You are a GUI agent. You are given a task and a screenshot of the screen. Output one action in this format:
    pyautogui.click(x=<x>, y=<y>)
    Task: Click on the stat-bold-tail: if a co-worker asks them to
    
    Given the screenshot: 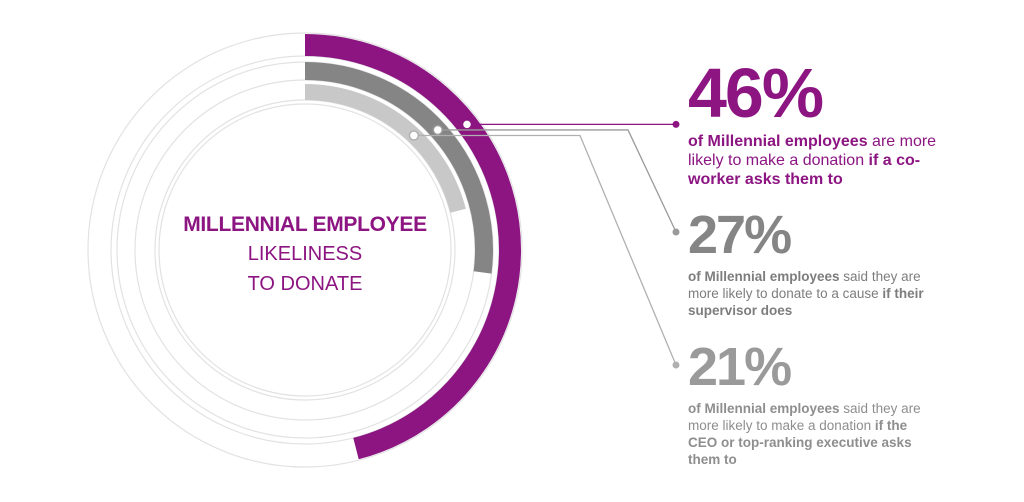 What is the action you would take?
    pyautogui.click(x=804, y=170)
    